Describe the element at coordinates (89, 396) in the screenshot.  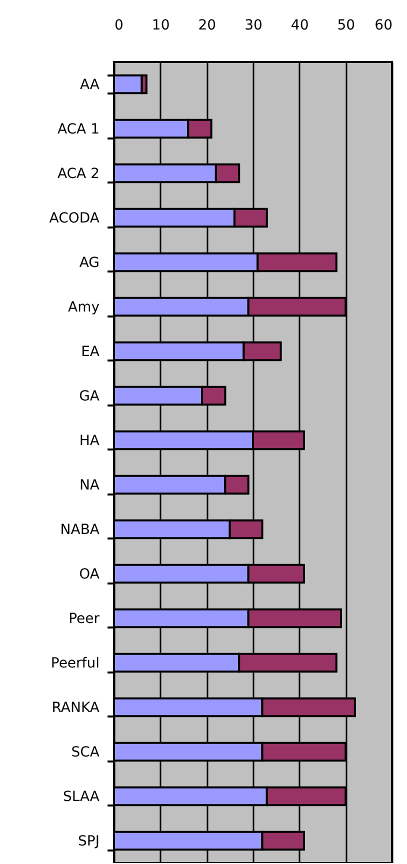
I see `y-tick-label: GA` at that location.